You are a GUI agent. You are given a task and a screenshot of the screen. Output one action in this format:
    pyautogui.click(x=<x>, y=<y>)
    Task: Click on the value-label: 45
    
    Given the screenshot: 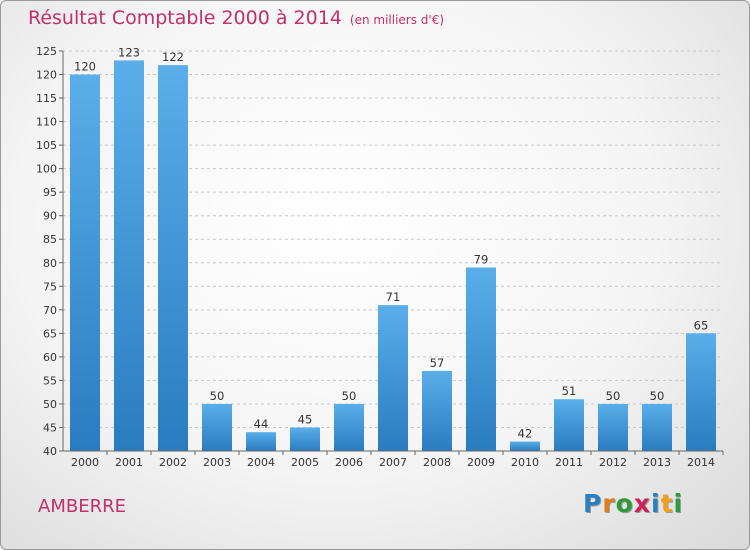 What is the action you would take?
    pyautogui.click(x=305, y=419)
    